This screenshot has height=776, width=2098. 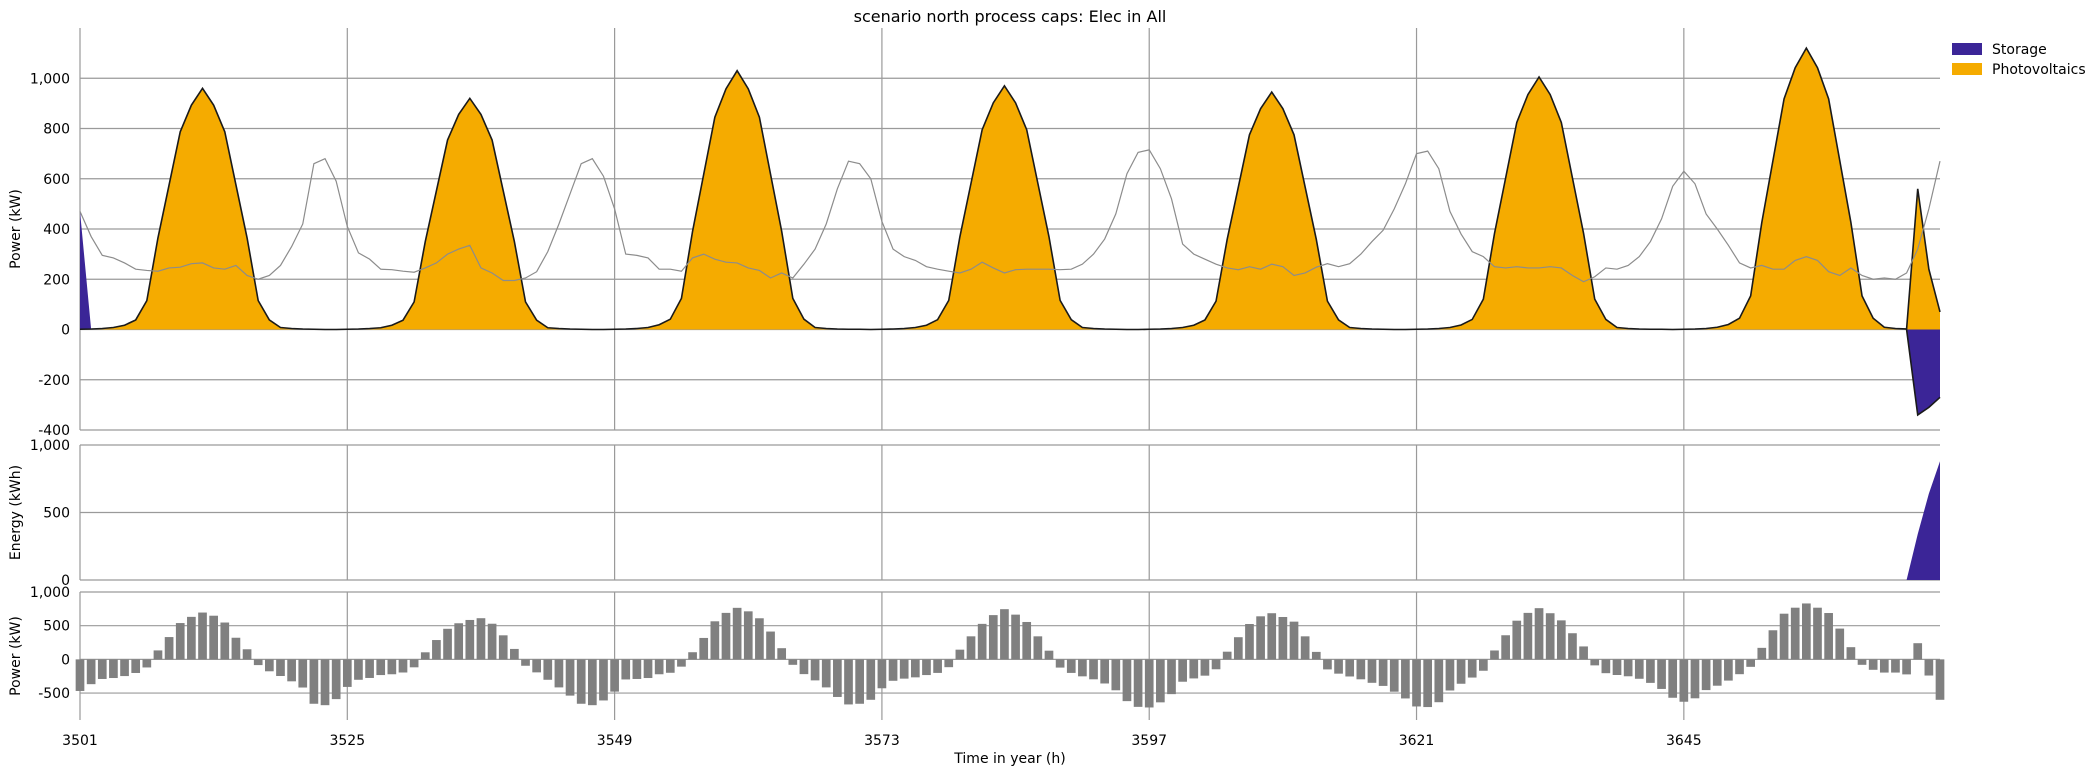 I want to click on x-axis: 3501 3525 3549 3573 3597 3621 3645, so click(x=881, y=741).